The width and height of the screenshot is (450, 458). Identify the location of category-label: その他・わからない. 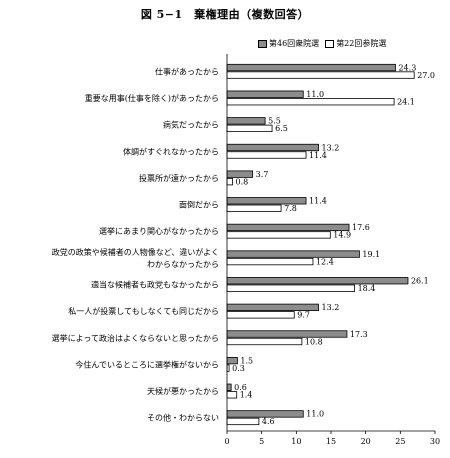
(183, 418).